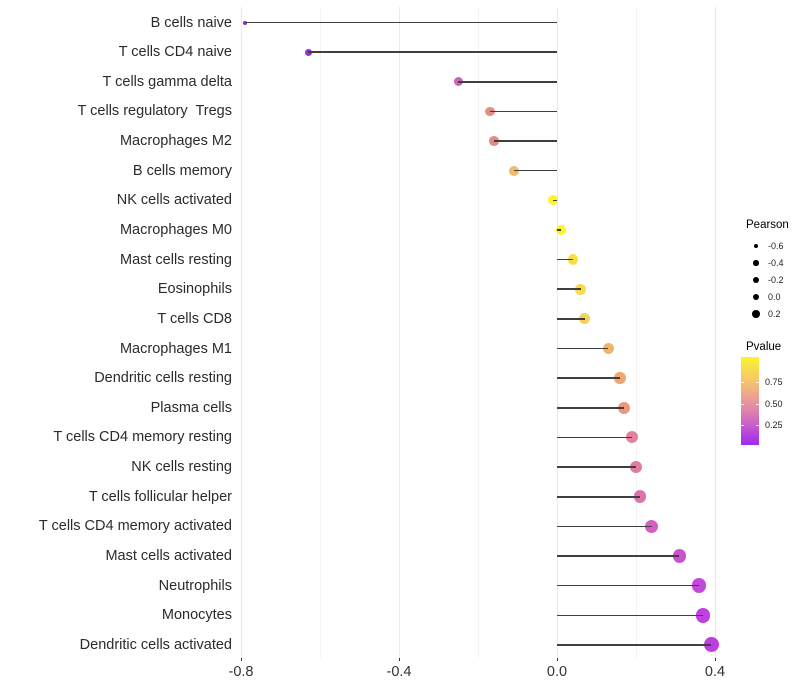  What do you see at coordinates (774, 314) in the screenshot?
I see `size-legend-label: 0.2` at bounding box center [774, 314].